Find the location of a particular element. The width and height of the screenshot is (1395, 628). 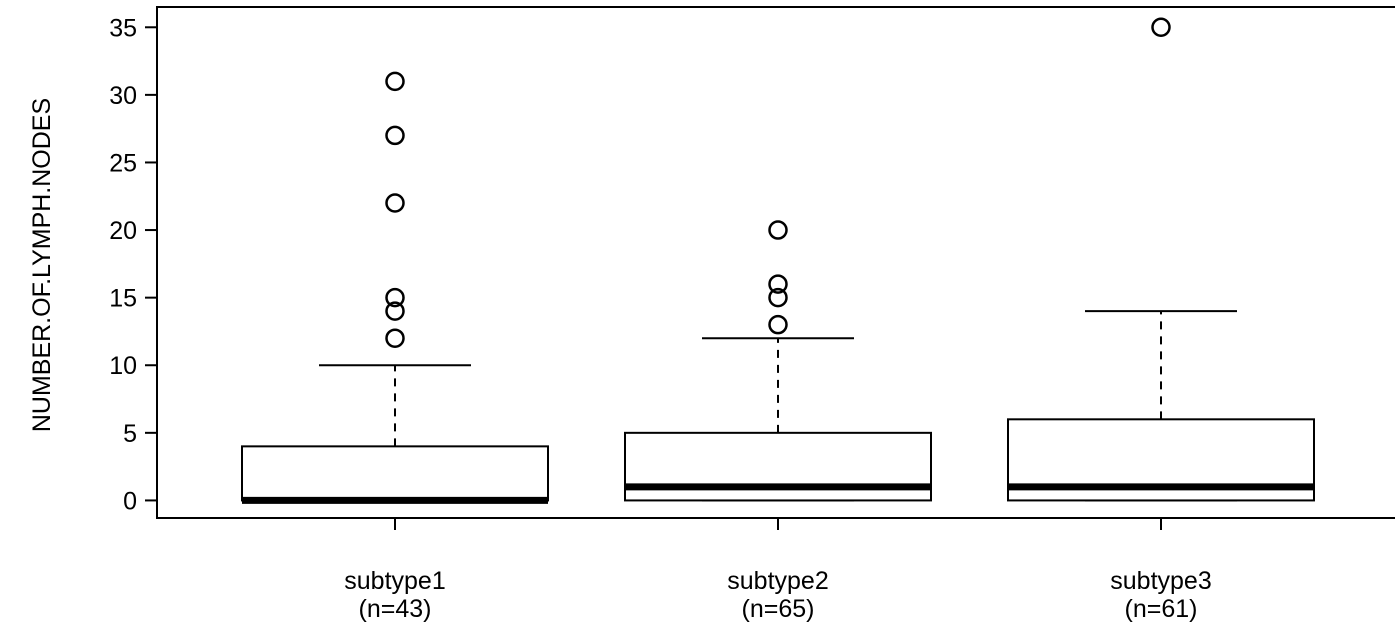

y-tick-label: 15 is located at coordinates (123, 299).